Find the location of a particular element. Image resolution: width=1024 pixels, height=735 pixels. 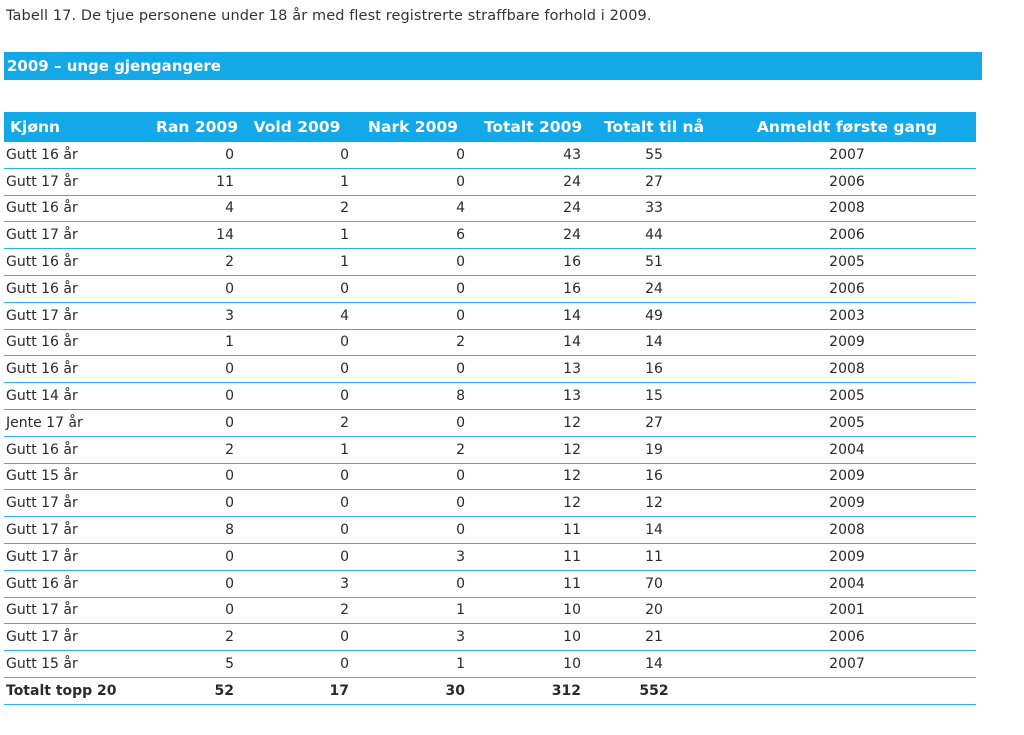

cell-totalt-til-na: 33 is located at coordinates (657, 209).